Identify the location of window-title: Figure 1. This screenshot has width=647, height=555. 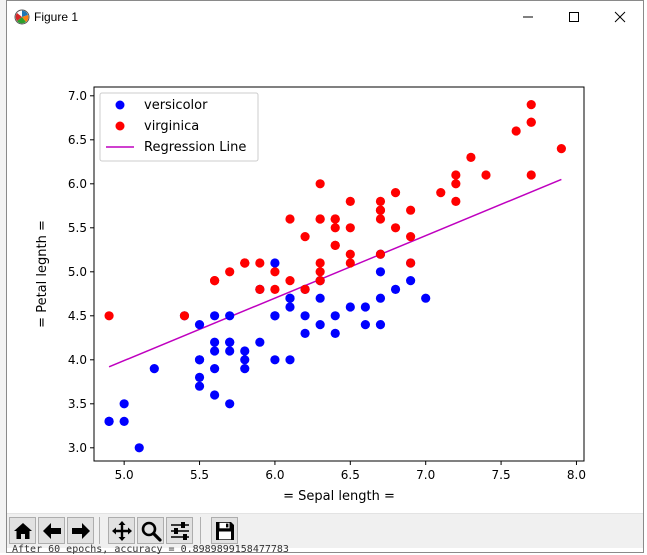
(56, 17).